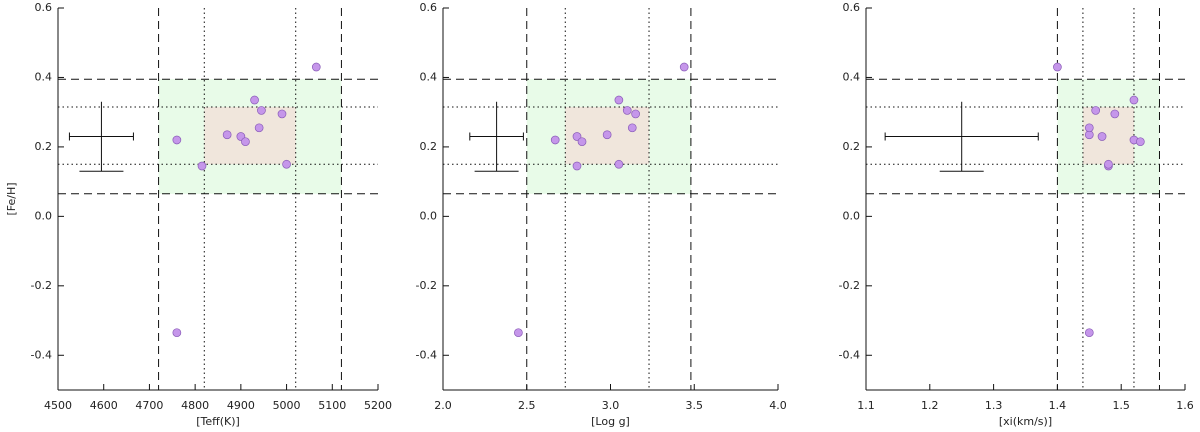 The width and height of the screenshot is (1200, 432). What do you see at coordinates (241, 405) in the screenshot?
I see `x-tick-label: 4900` at bounding box center [241, 405].